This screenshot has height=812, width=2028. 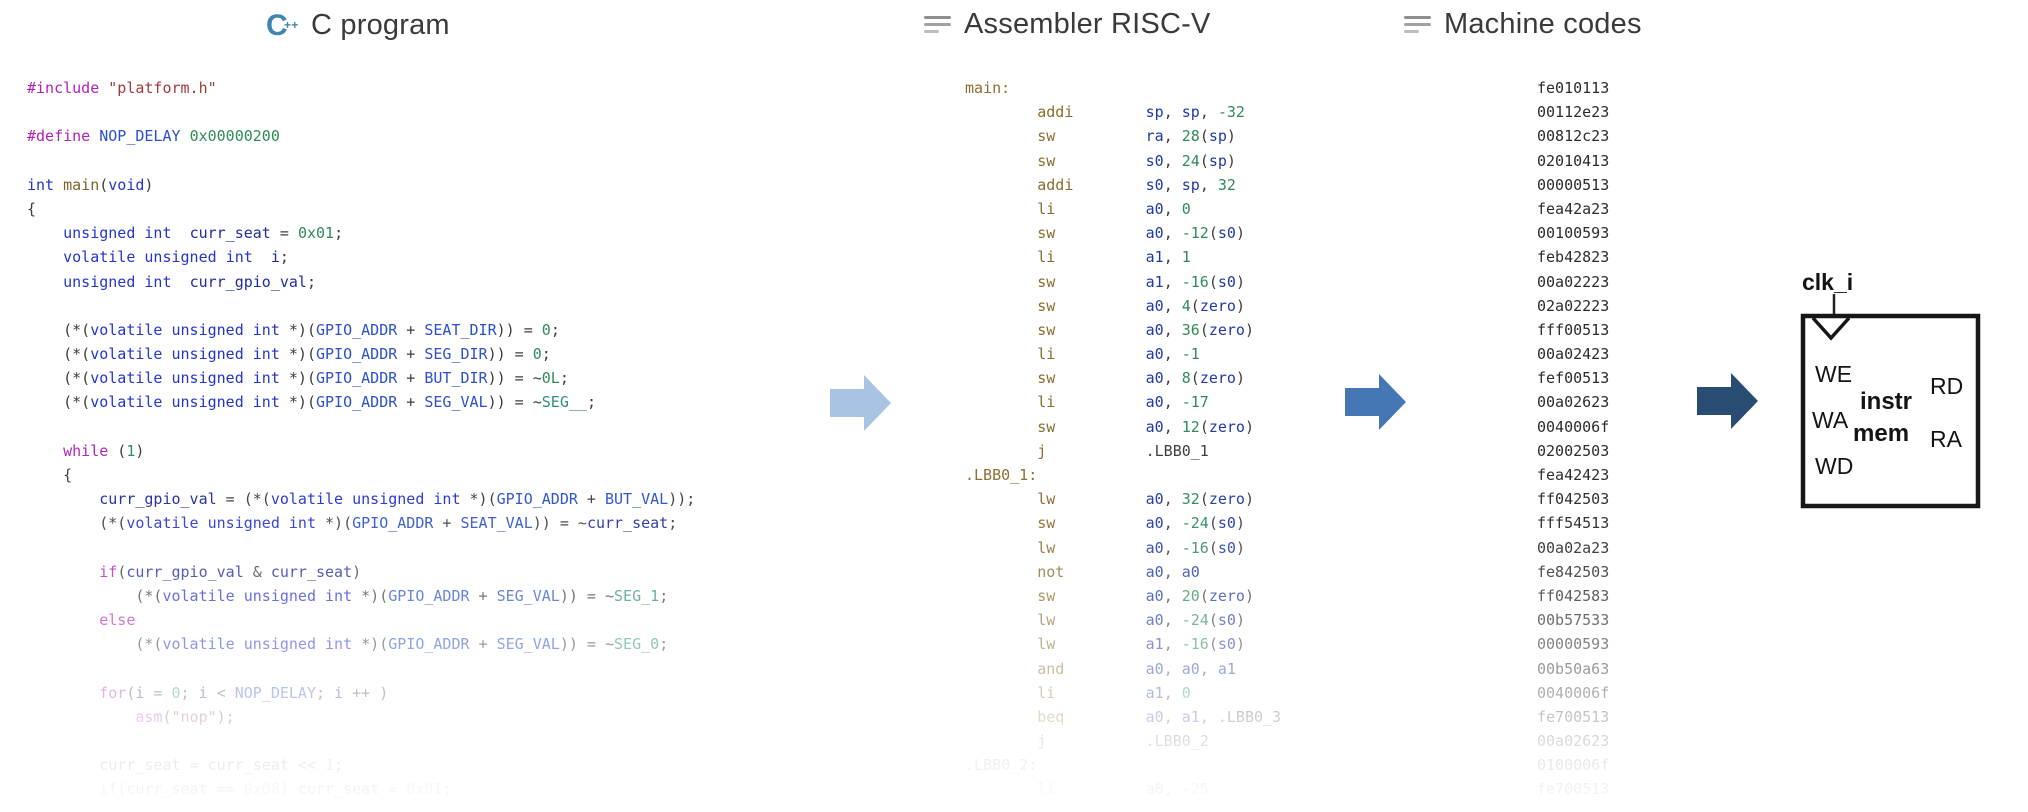 What do you see at coordinates (1946, 439) in the screenshot?
I see `port-ra-label: RA` at bounding box center [1946, 439].